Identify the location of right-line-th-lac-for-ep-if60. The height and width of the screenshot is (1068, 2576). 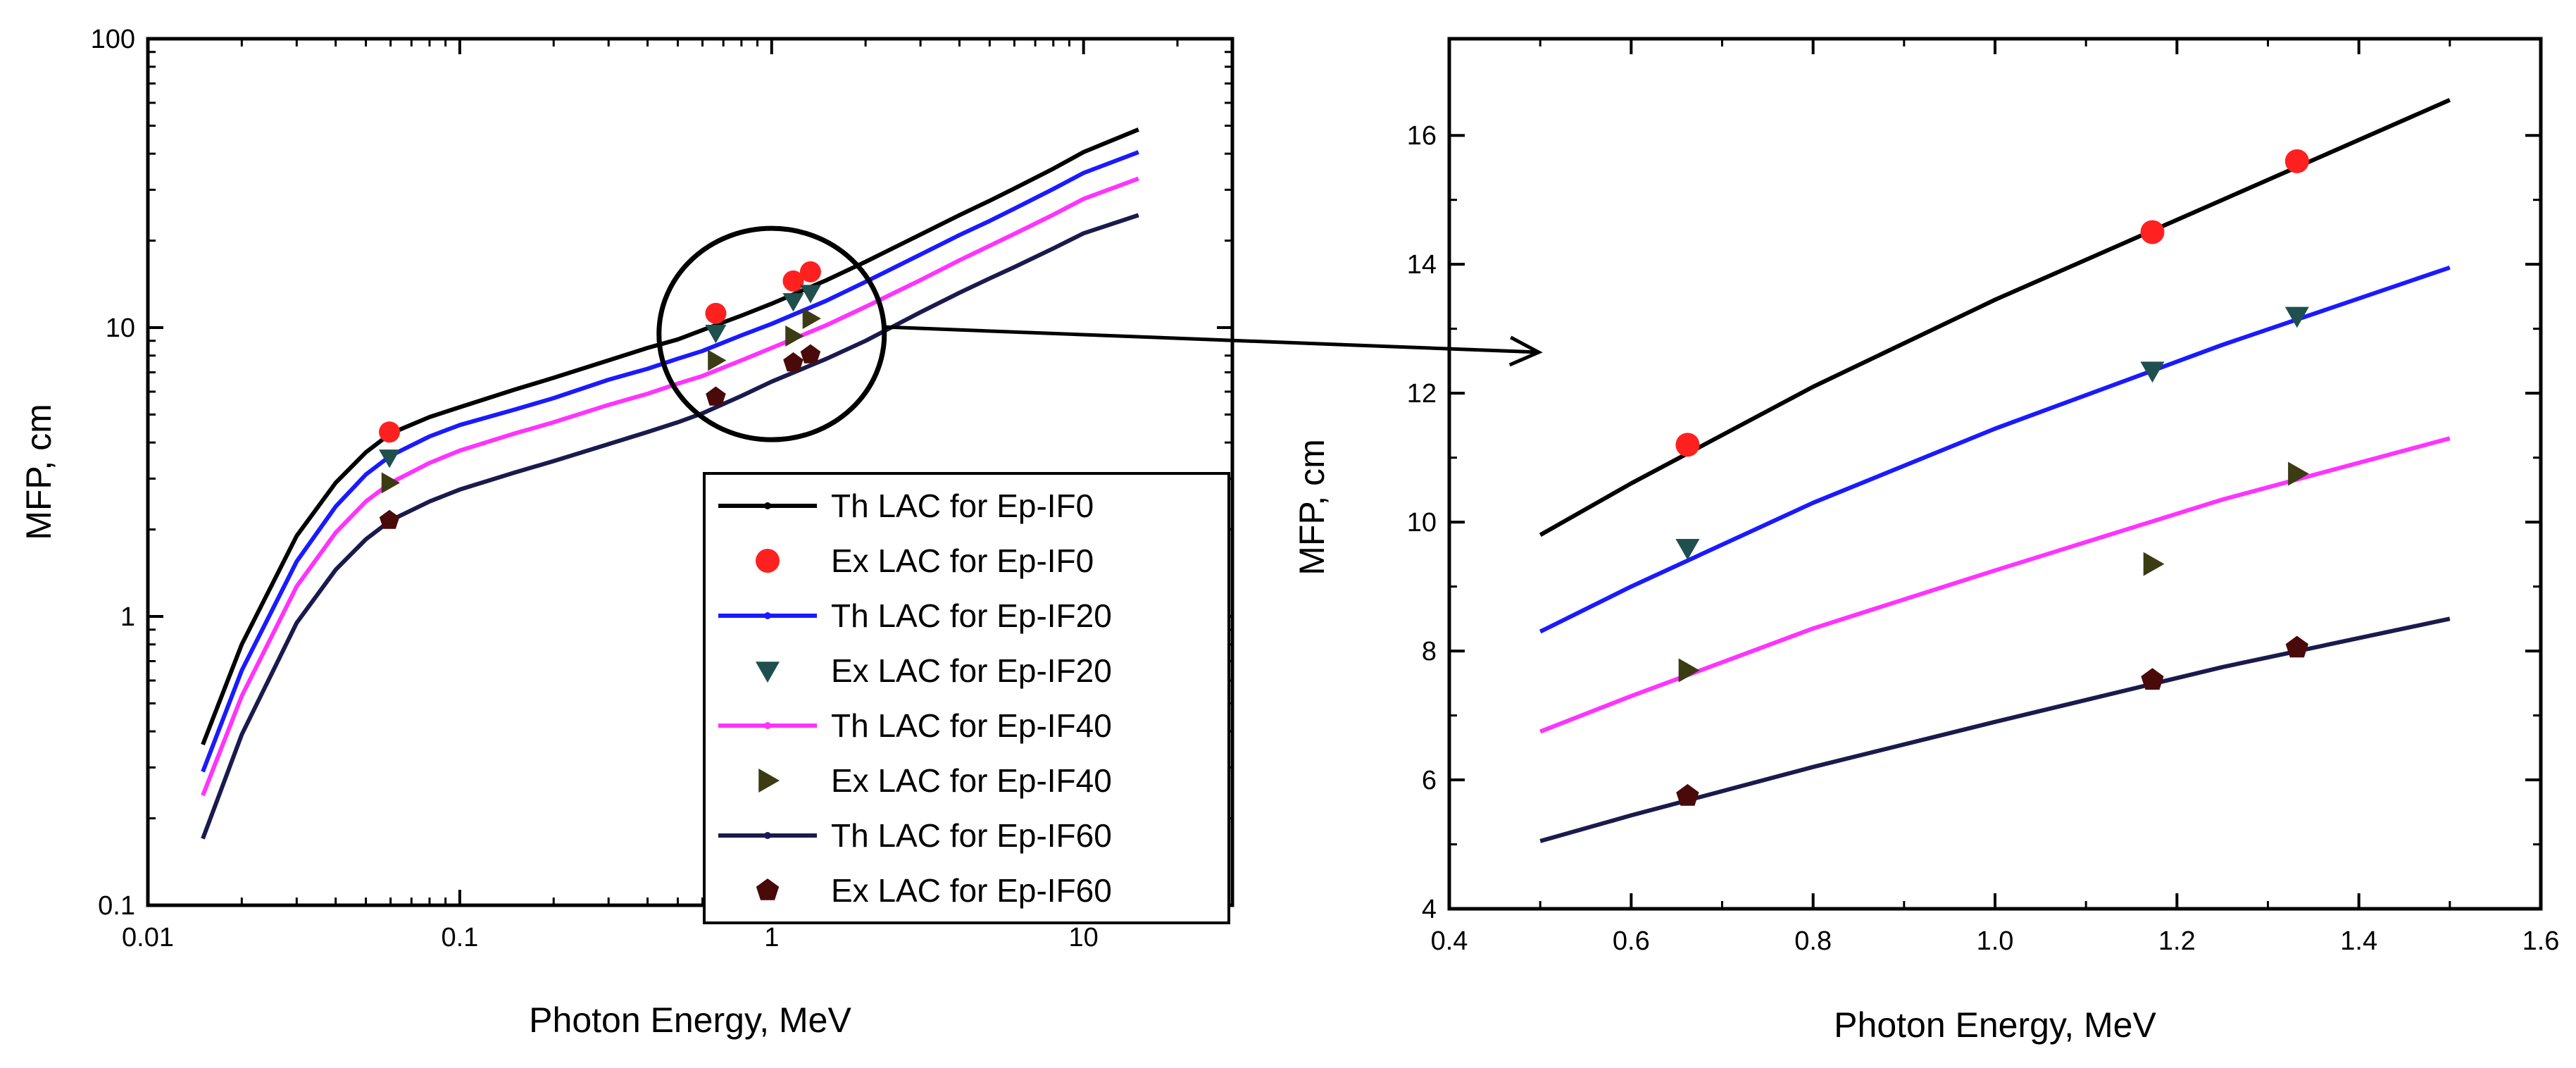
(1995, 729).